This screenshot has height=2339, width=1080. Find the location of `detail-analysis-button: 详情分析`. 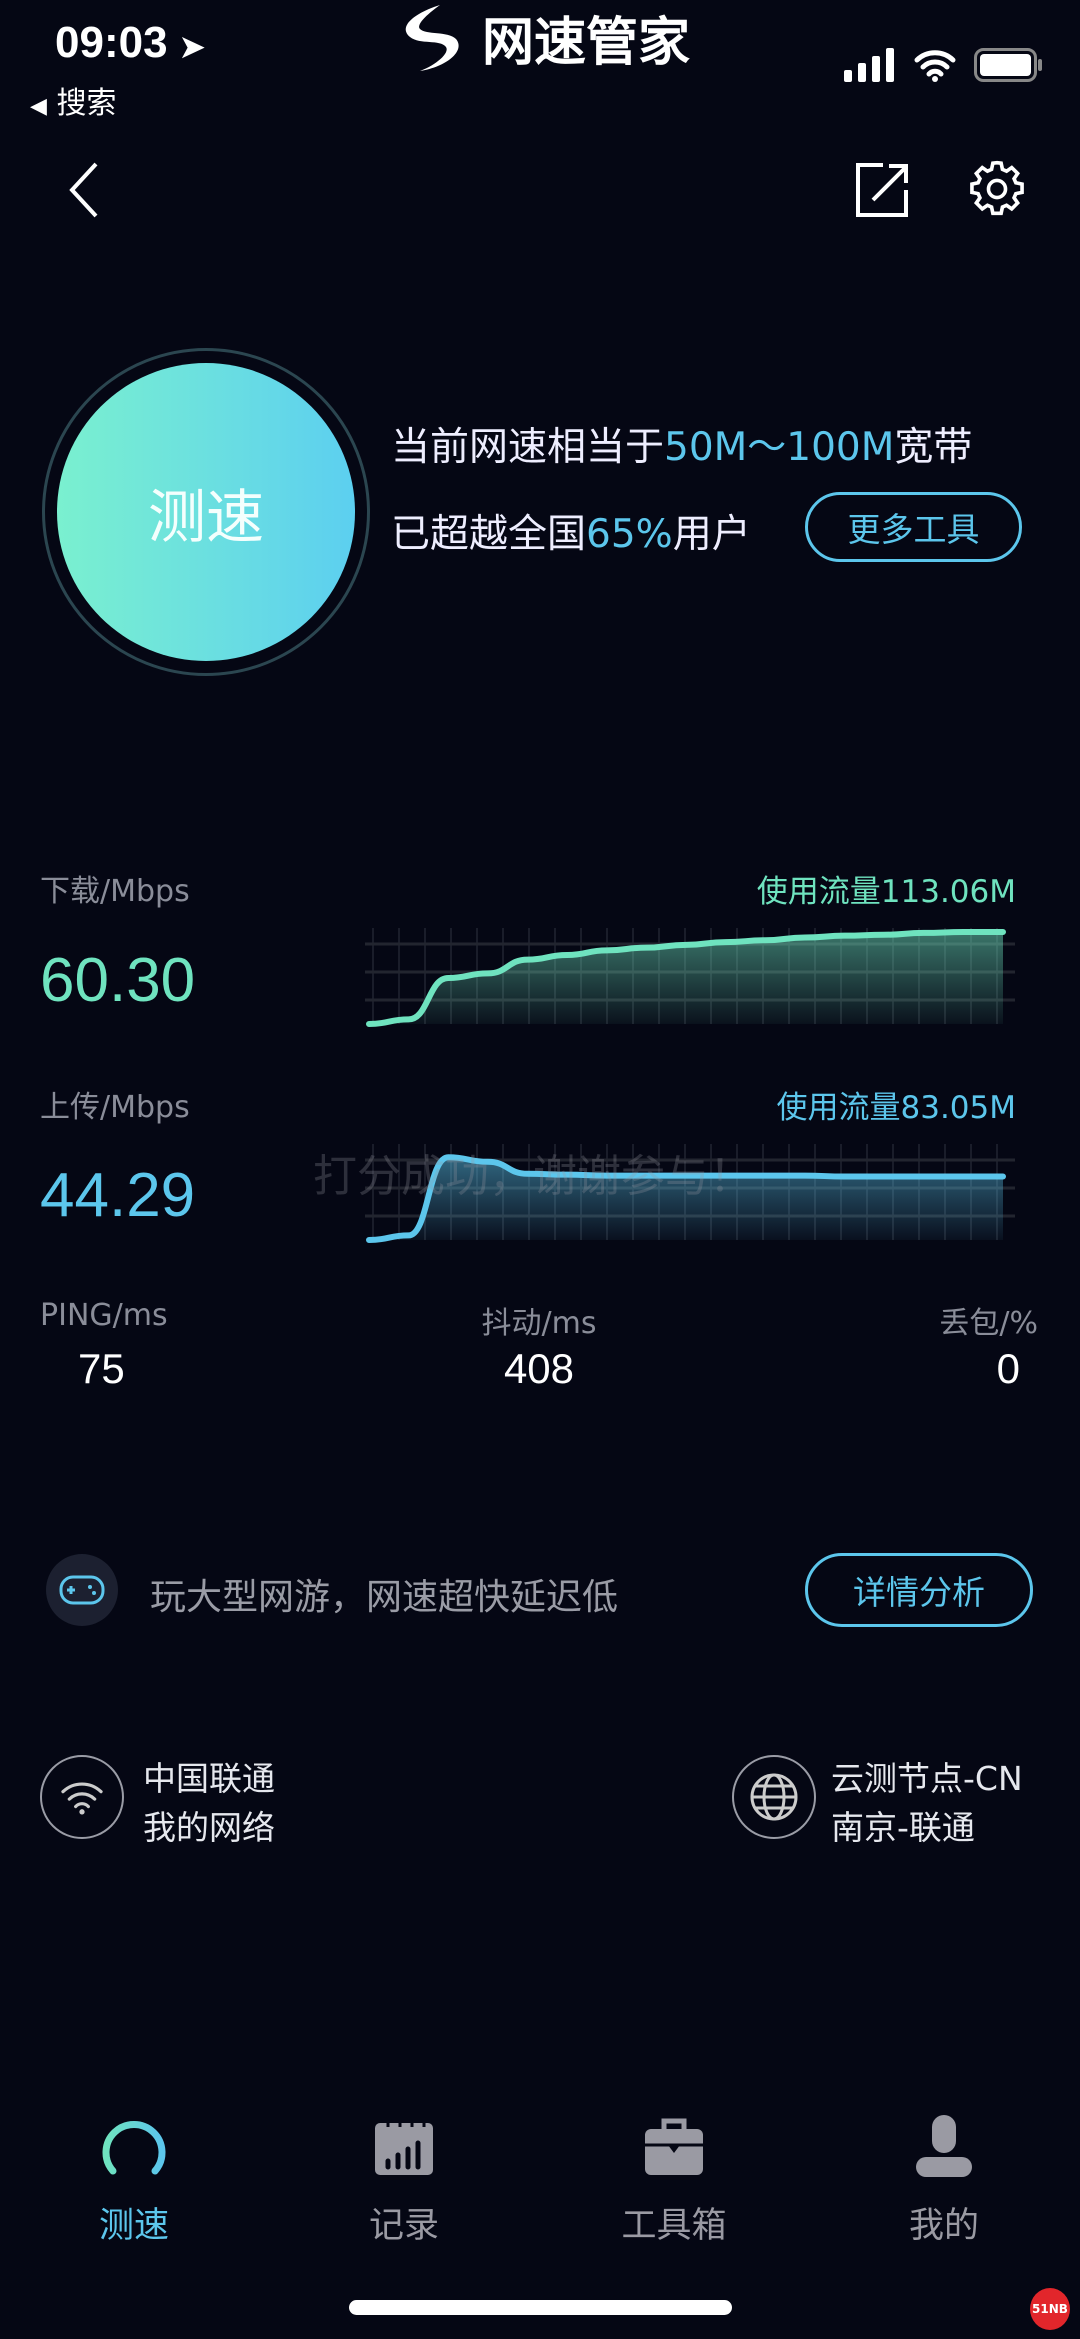

detail-analysis-button: 详情分析 is located at coordinates (919, 1590).